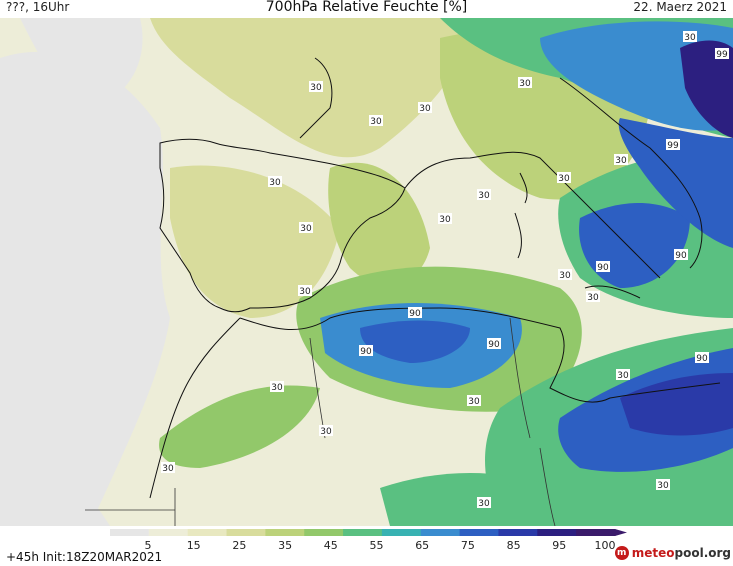 The image size is (733, 566). Describe the element at coordinates (239, 544) in the screenshot. I see `colorbar-tick-label: 25` at that location.